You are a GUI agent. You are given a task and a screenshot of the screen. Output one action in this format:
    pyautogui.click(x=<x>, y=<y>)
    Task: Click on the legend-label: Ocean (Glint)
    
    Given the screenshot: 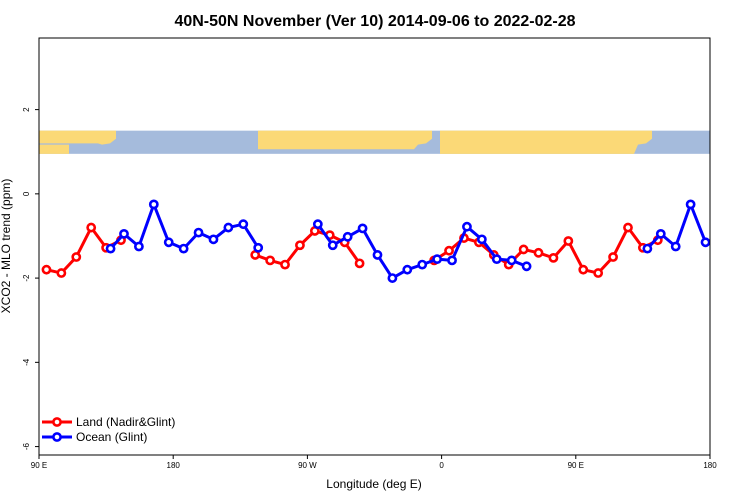 What is the action you would take?
    pyautogui.click(x=111, y=437)
    